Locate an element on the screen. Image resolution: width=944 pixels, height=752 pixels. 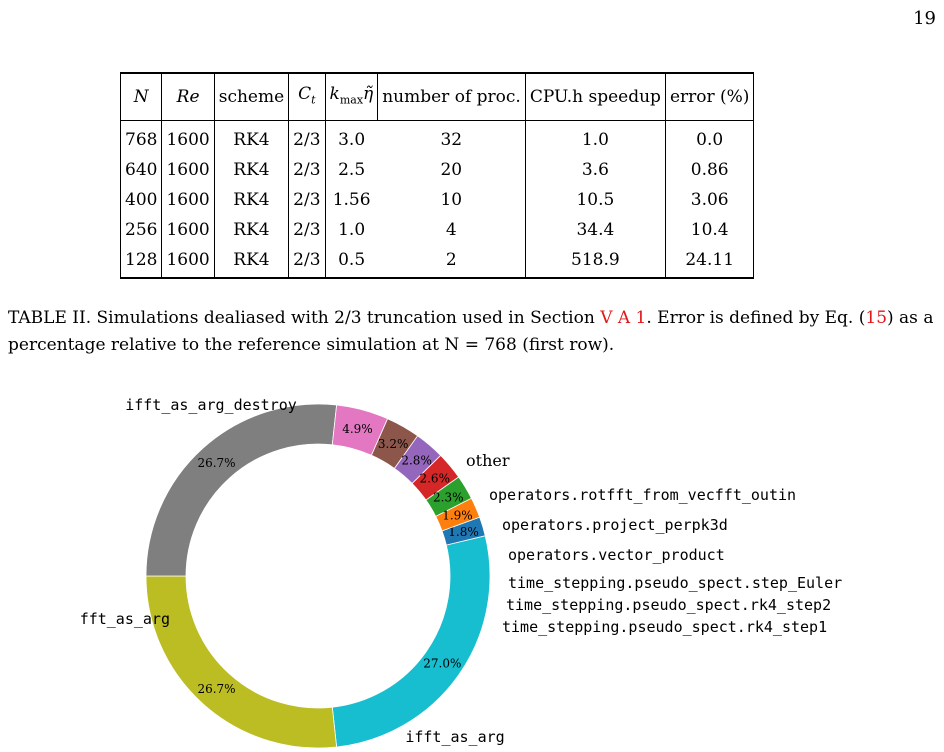
slice-percent-label: 3.2% is located at coordinates (393, 444).